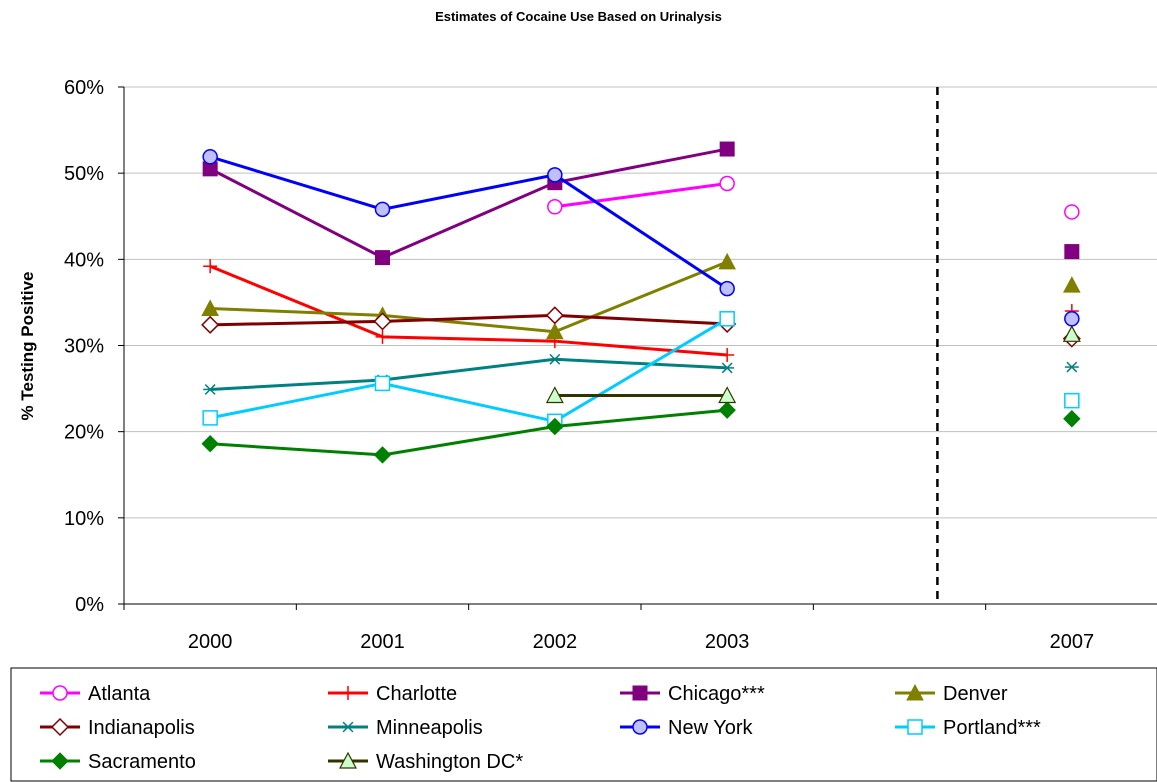 The image size is (1157, 782). Describe the element at coordinates (992, 728) in the screenshot. I see `legend-label: Portland***` at that location.